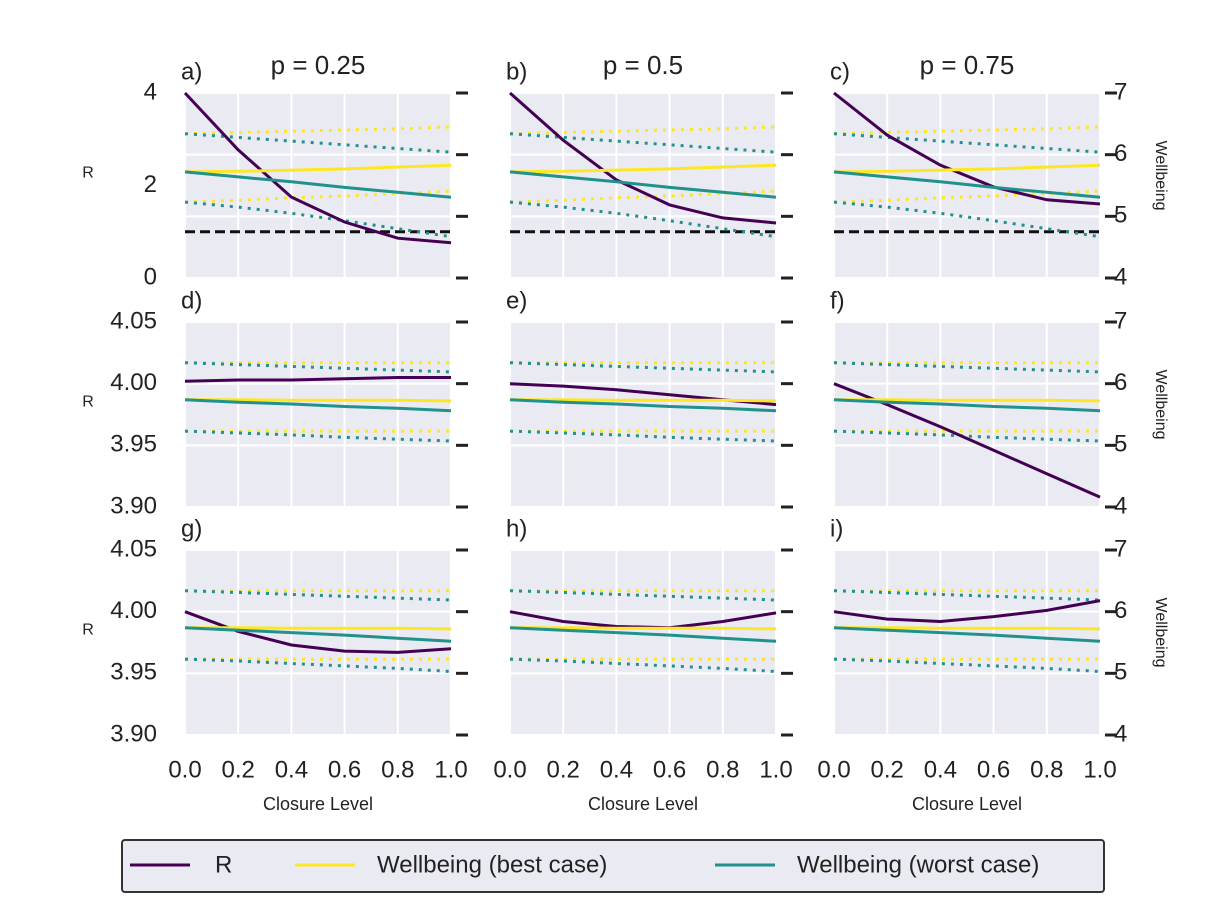 This screenshot has height=919, width=1225. I want to click on panel-title: p = 0.25, so click(318, 65).